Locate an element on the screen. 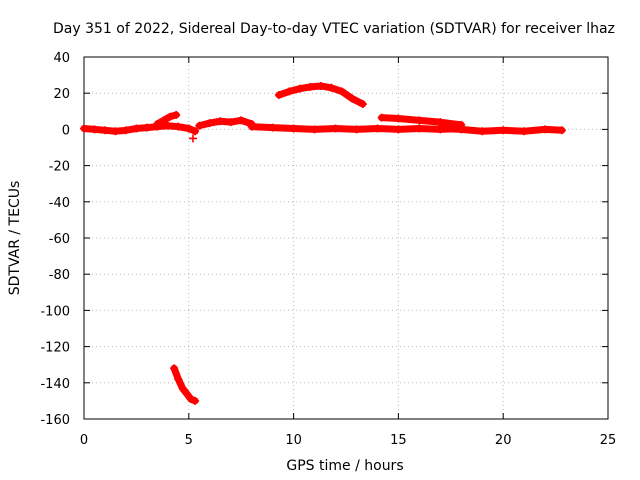 This screenshot has height=480, width=640. x-tick-label: 10 is located at coordinates (293, 440).